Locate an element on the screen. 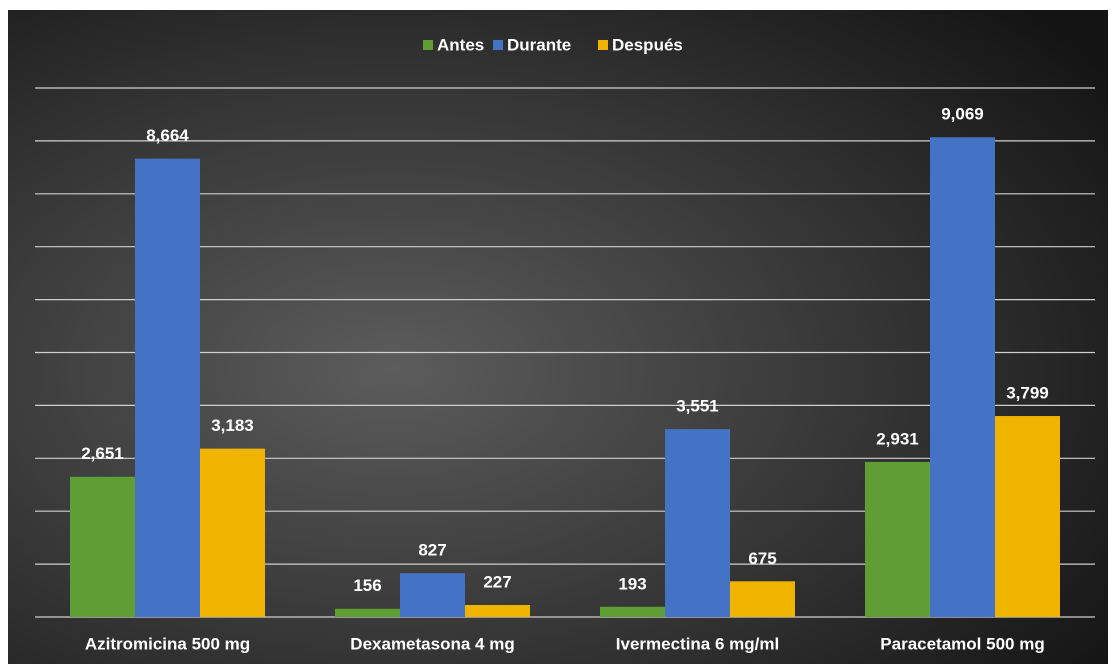 This screenshot has height=664, width=1116. data-label: 9,069 is located at coordinates (962, 114).